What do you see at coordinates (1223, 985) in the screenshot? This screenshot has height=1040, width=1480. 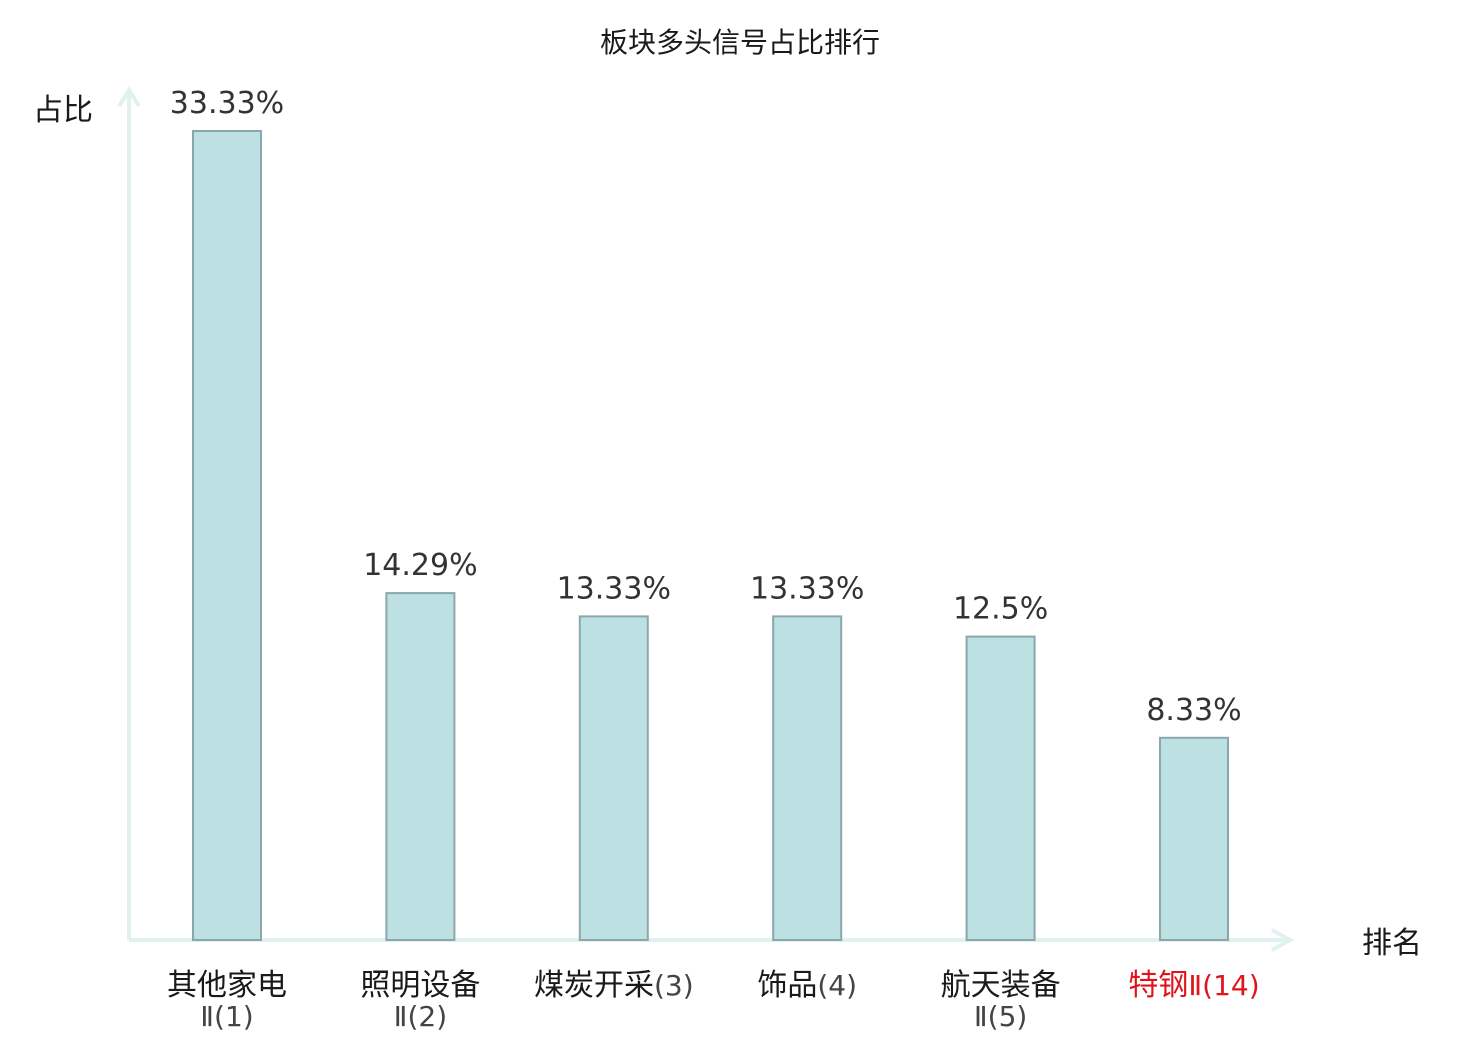 I see `x-tick-rank: Ⅱ(14)` at bounding box center [1223, 985].